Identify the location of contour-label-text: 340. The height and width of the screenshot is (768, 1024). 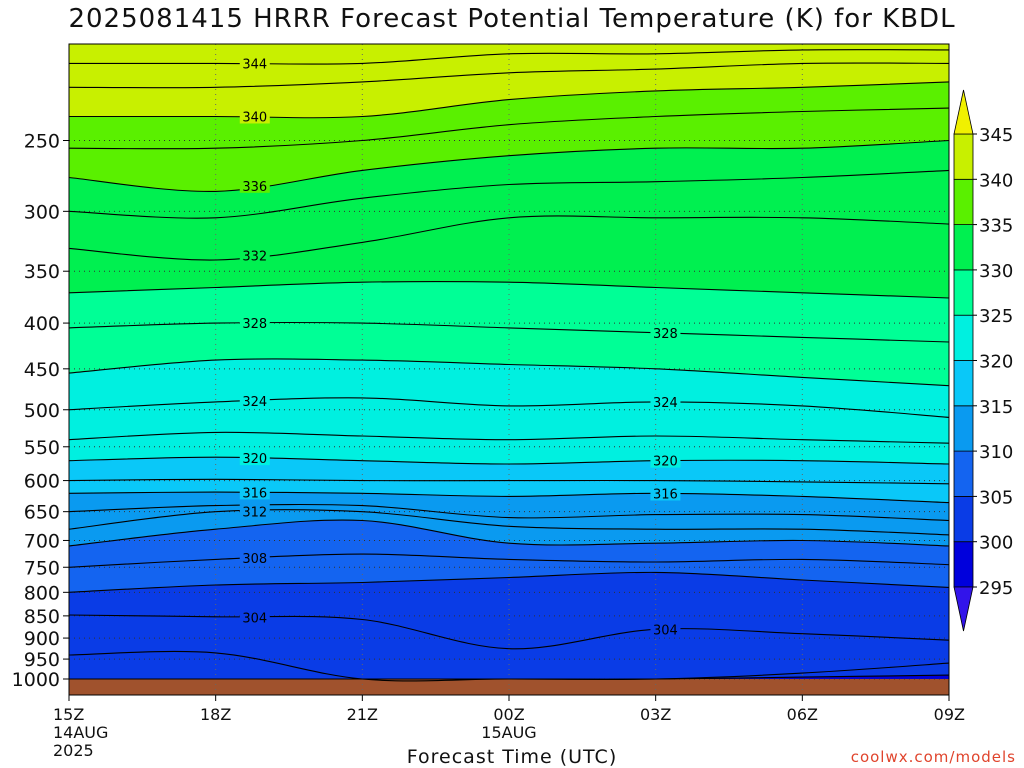
(254, 117).